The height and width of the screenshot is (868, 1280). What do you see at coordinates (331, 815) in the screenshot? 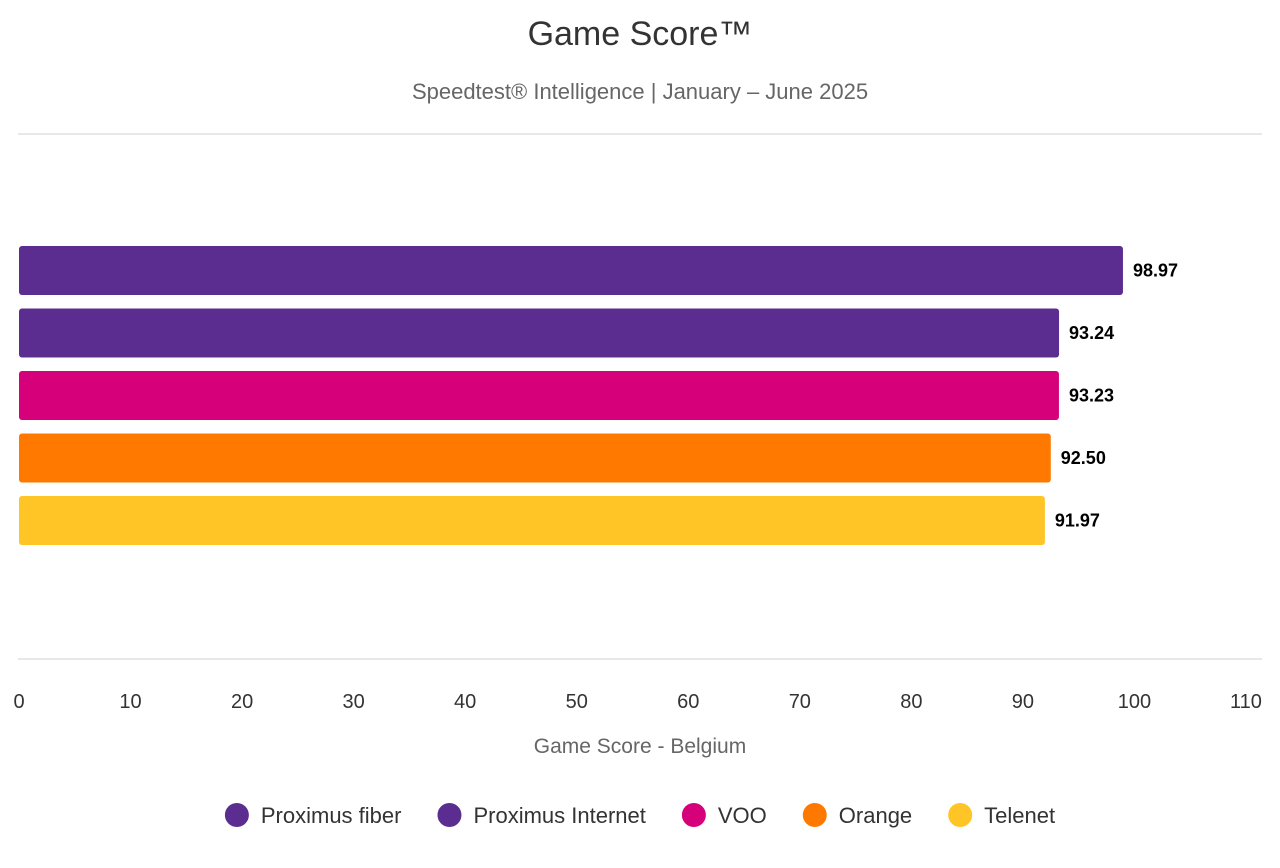
I see `legend-label: Proximus fiber` at bounding box center [331, 815].